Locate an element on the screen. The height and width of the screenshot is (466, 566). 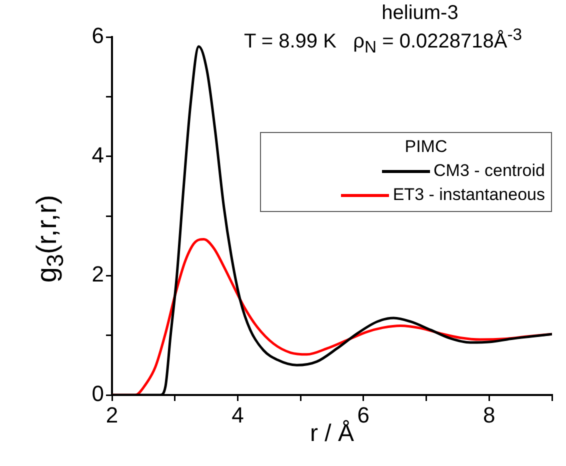
x-tick-label: 6 is located at coordinates (363, 415).